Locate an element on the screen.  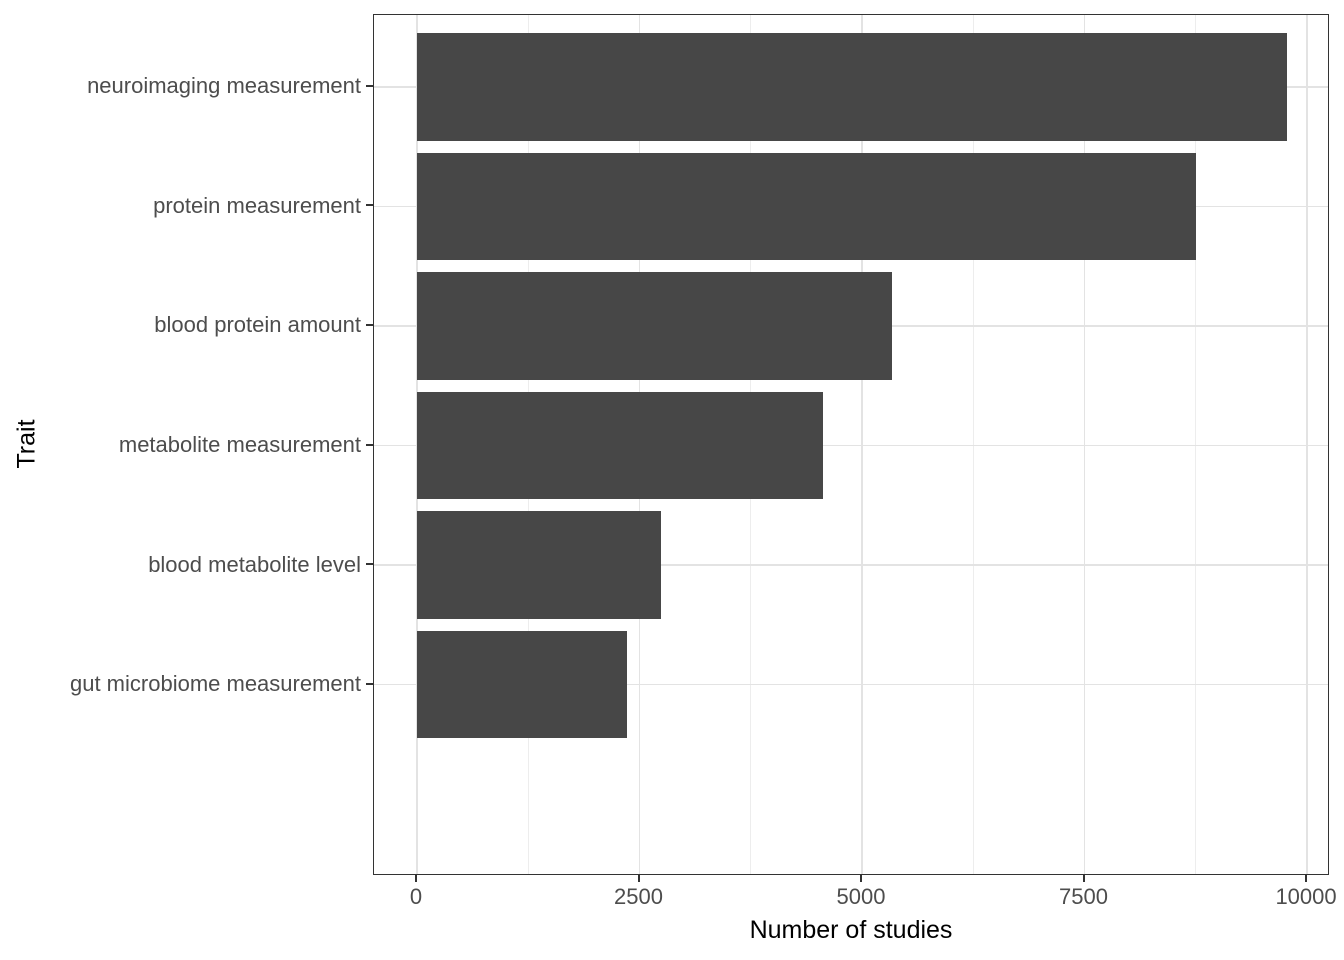
x-axis-title: Number of studies is located at coordinates (851, 930).